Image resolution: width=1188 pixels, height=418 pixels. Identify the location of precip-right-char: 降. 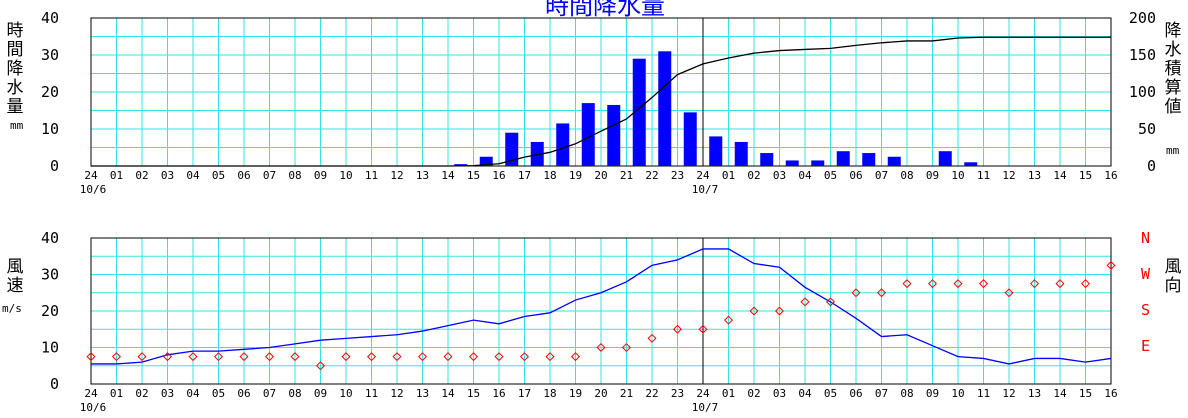
(1173, 31).